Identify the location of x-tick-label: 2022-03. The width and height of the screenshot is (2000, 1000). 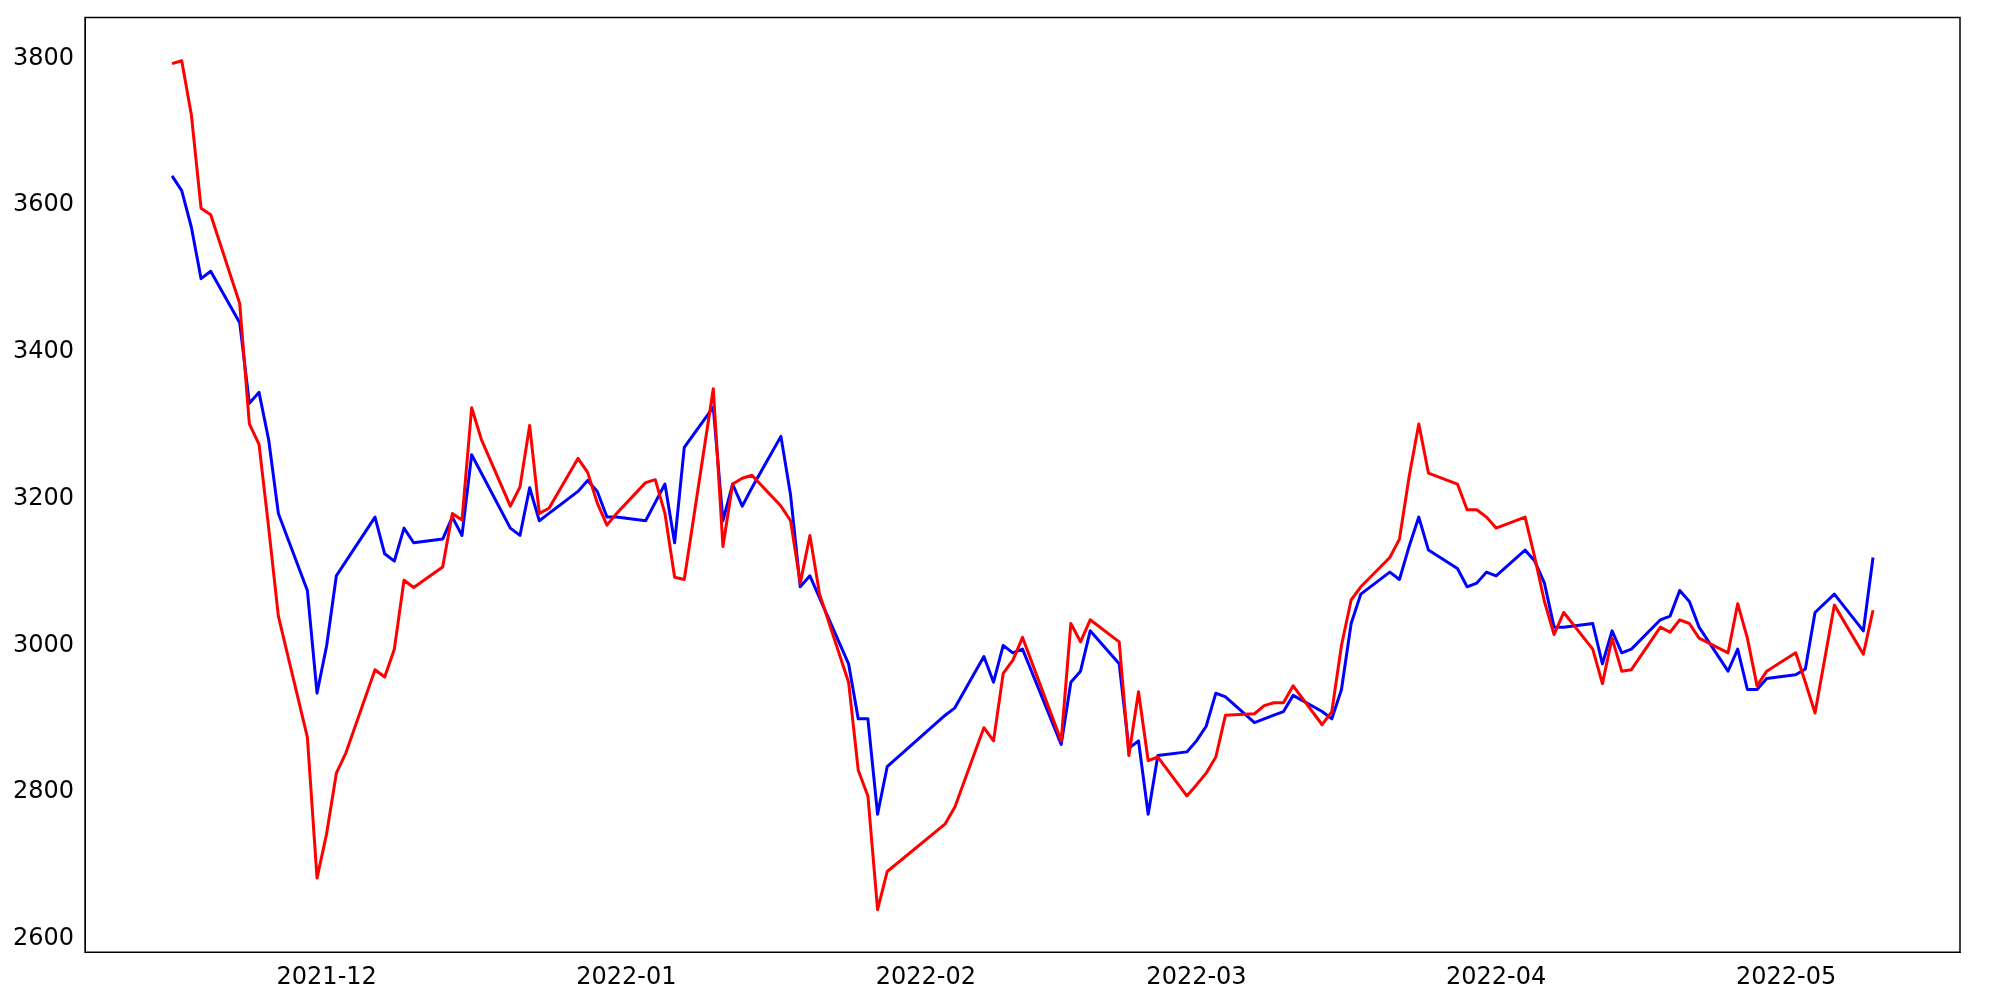
(1196, 975).